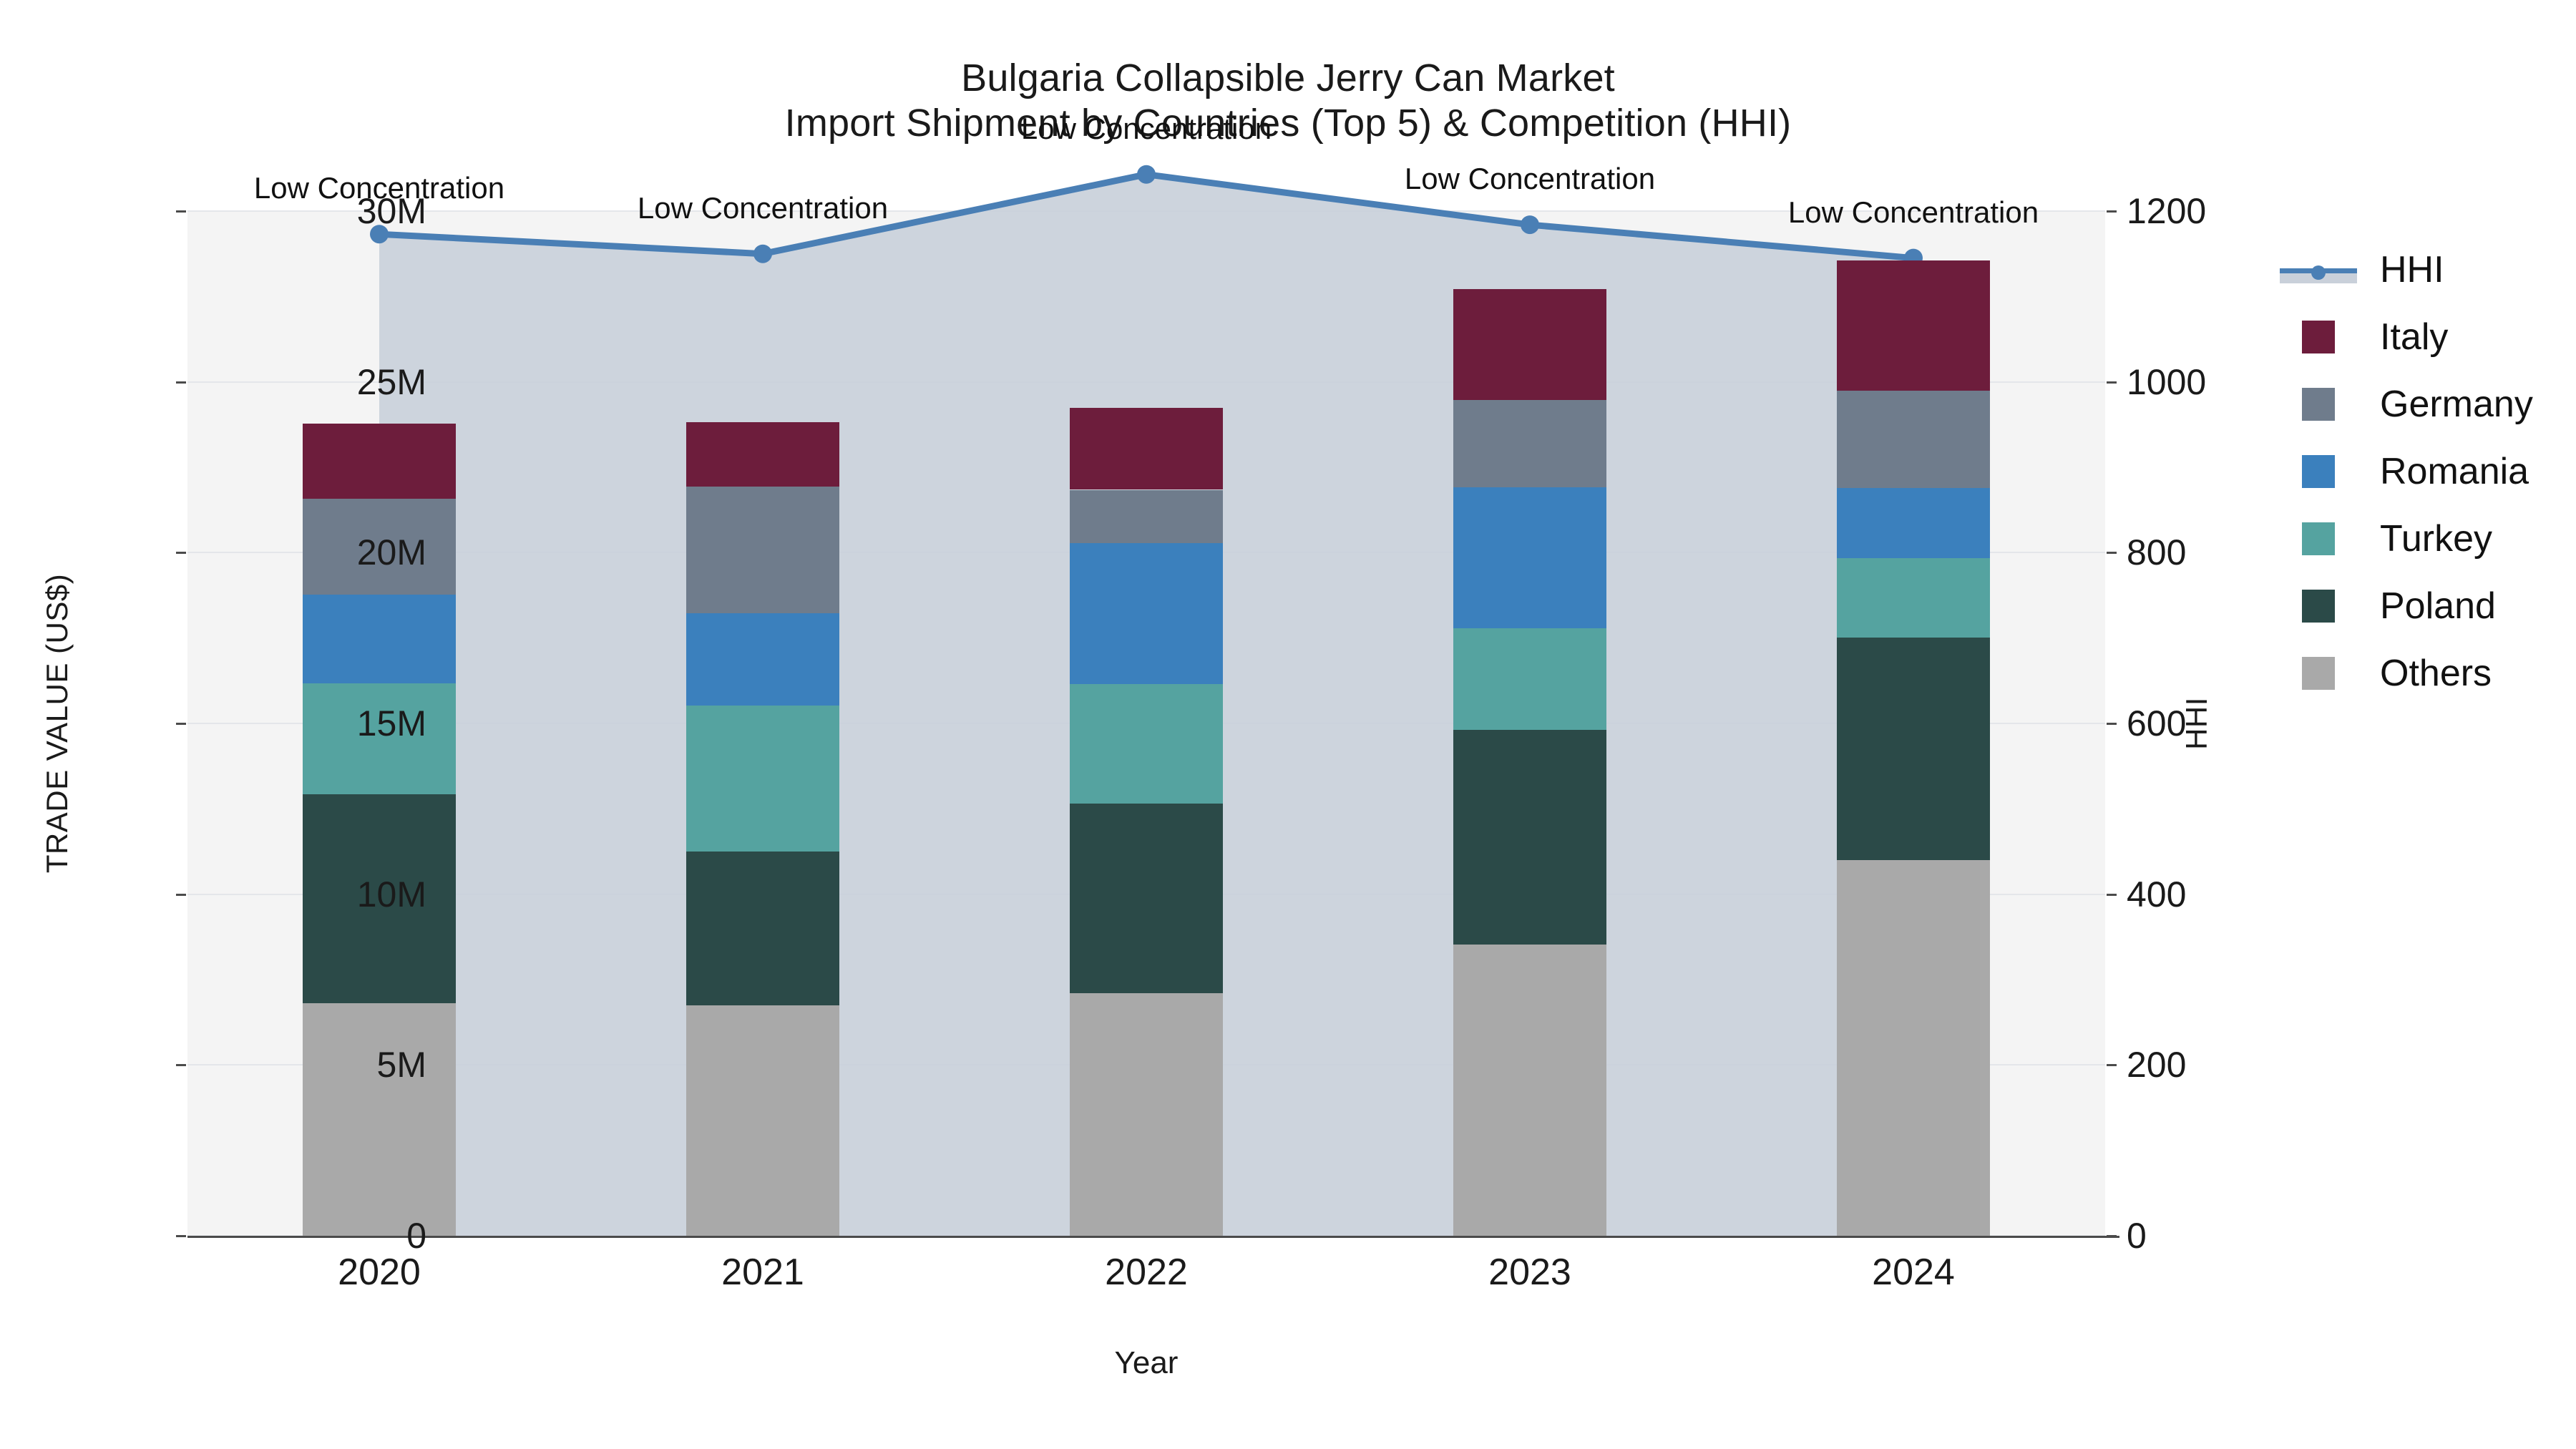 The image size is (2576, 1449). What do you see at coordinates (416, 1236) in the screenshot?
I see `y-axis-left-tick-label: 0` at bounding box center [416, 1236].